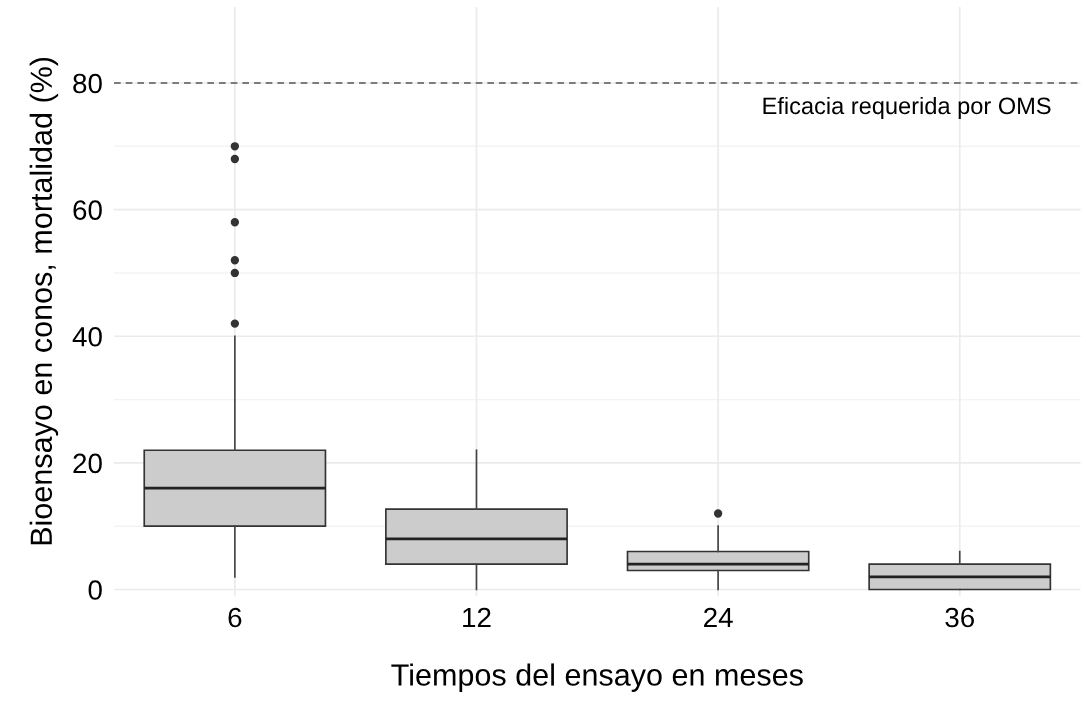 This screenshot has width=1086, height=701. Describe the element at coordinates (87, 463) in the screenshot. I see `y-tick-label: 20` at that location.